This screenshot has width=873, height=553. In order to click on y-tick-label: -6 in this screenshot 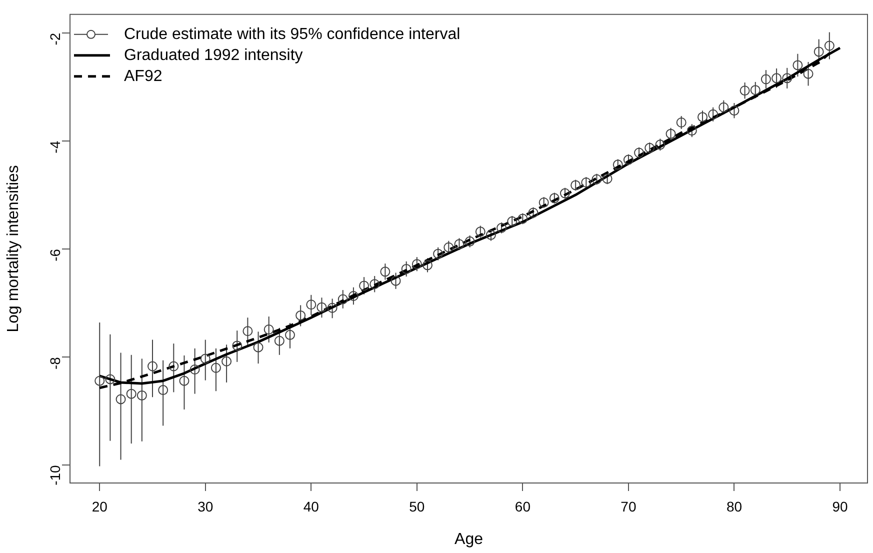, I will do `click(54, 255)`.